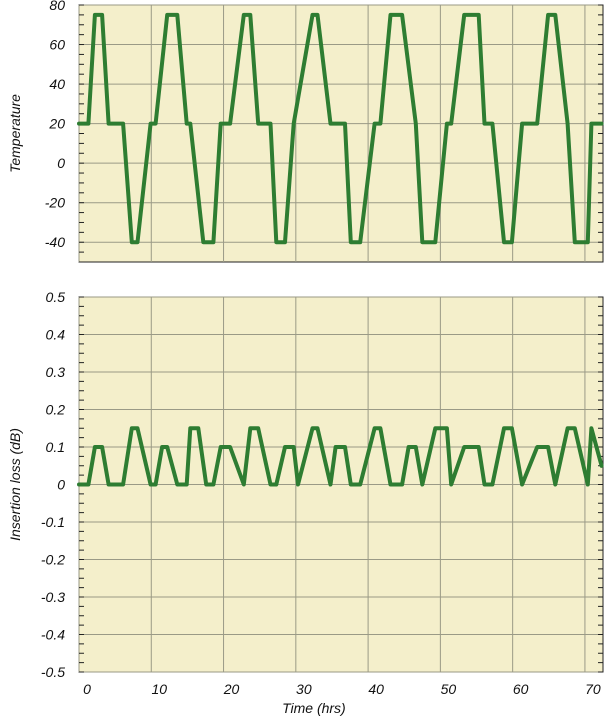 This screenshot has width=607, height=717. Describe the element at coordinates (87, 689) in the screenshot. I see `x-tick-label: 0` at that location.